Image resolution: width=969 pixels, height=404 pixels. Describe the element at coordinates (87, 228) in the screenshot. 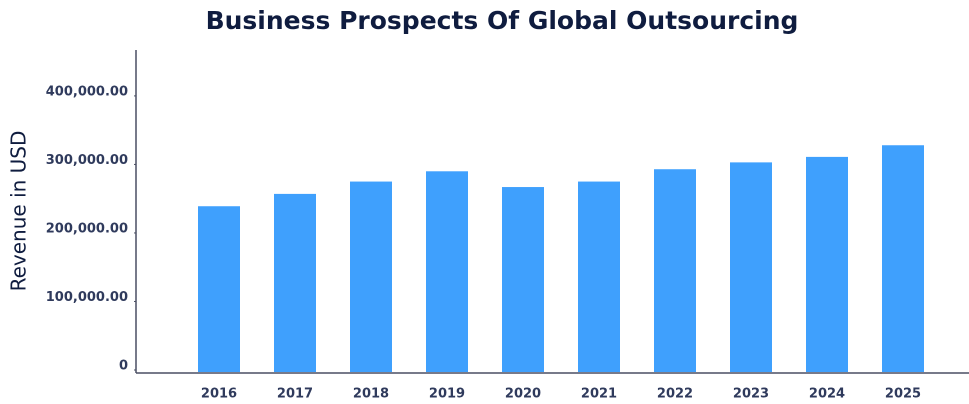

I see `y-tick-label: 200,000.00` at that location.